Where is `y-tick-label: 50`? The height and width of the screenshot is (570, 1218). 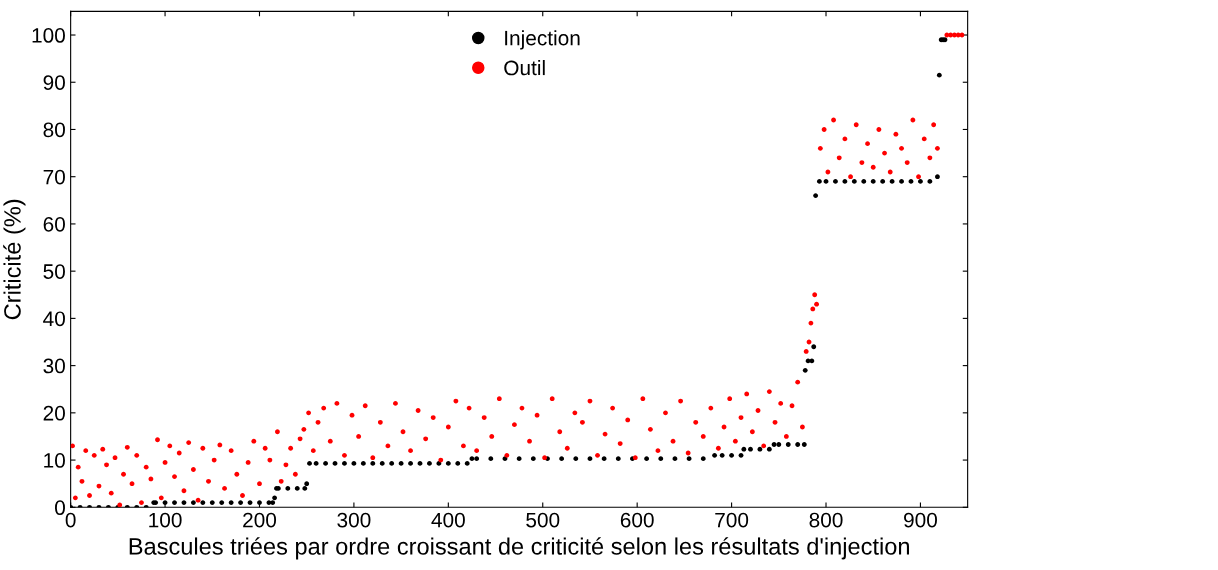 y-tick-label: 50 is located at coordinates (54, 271).